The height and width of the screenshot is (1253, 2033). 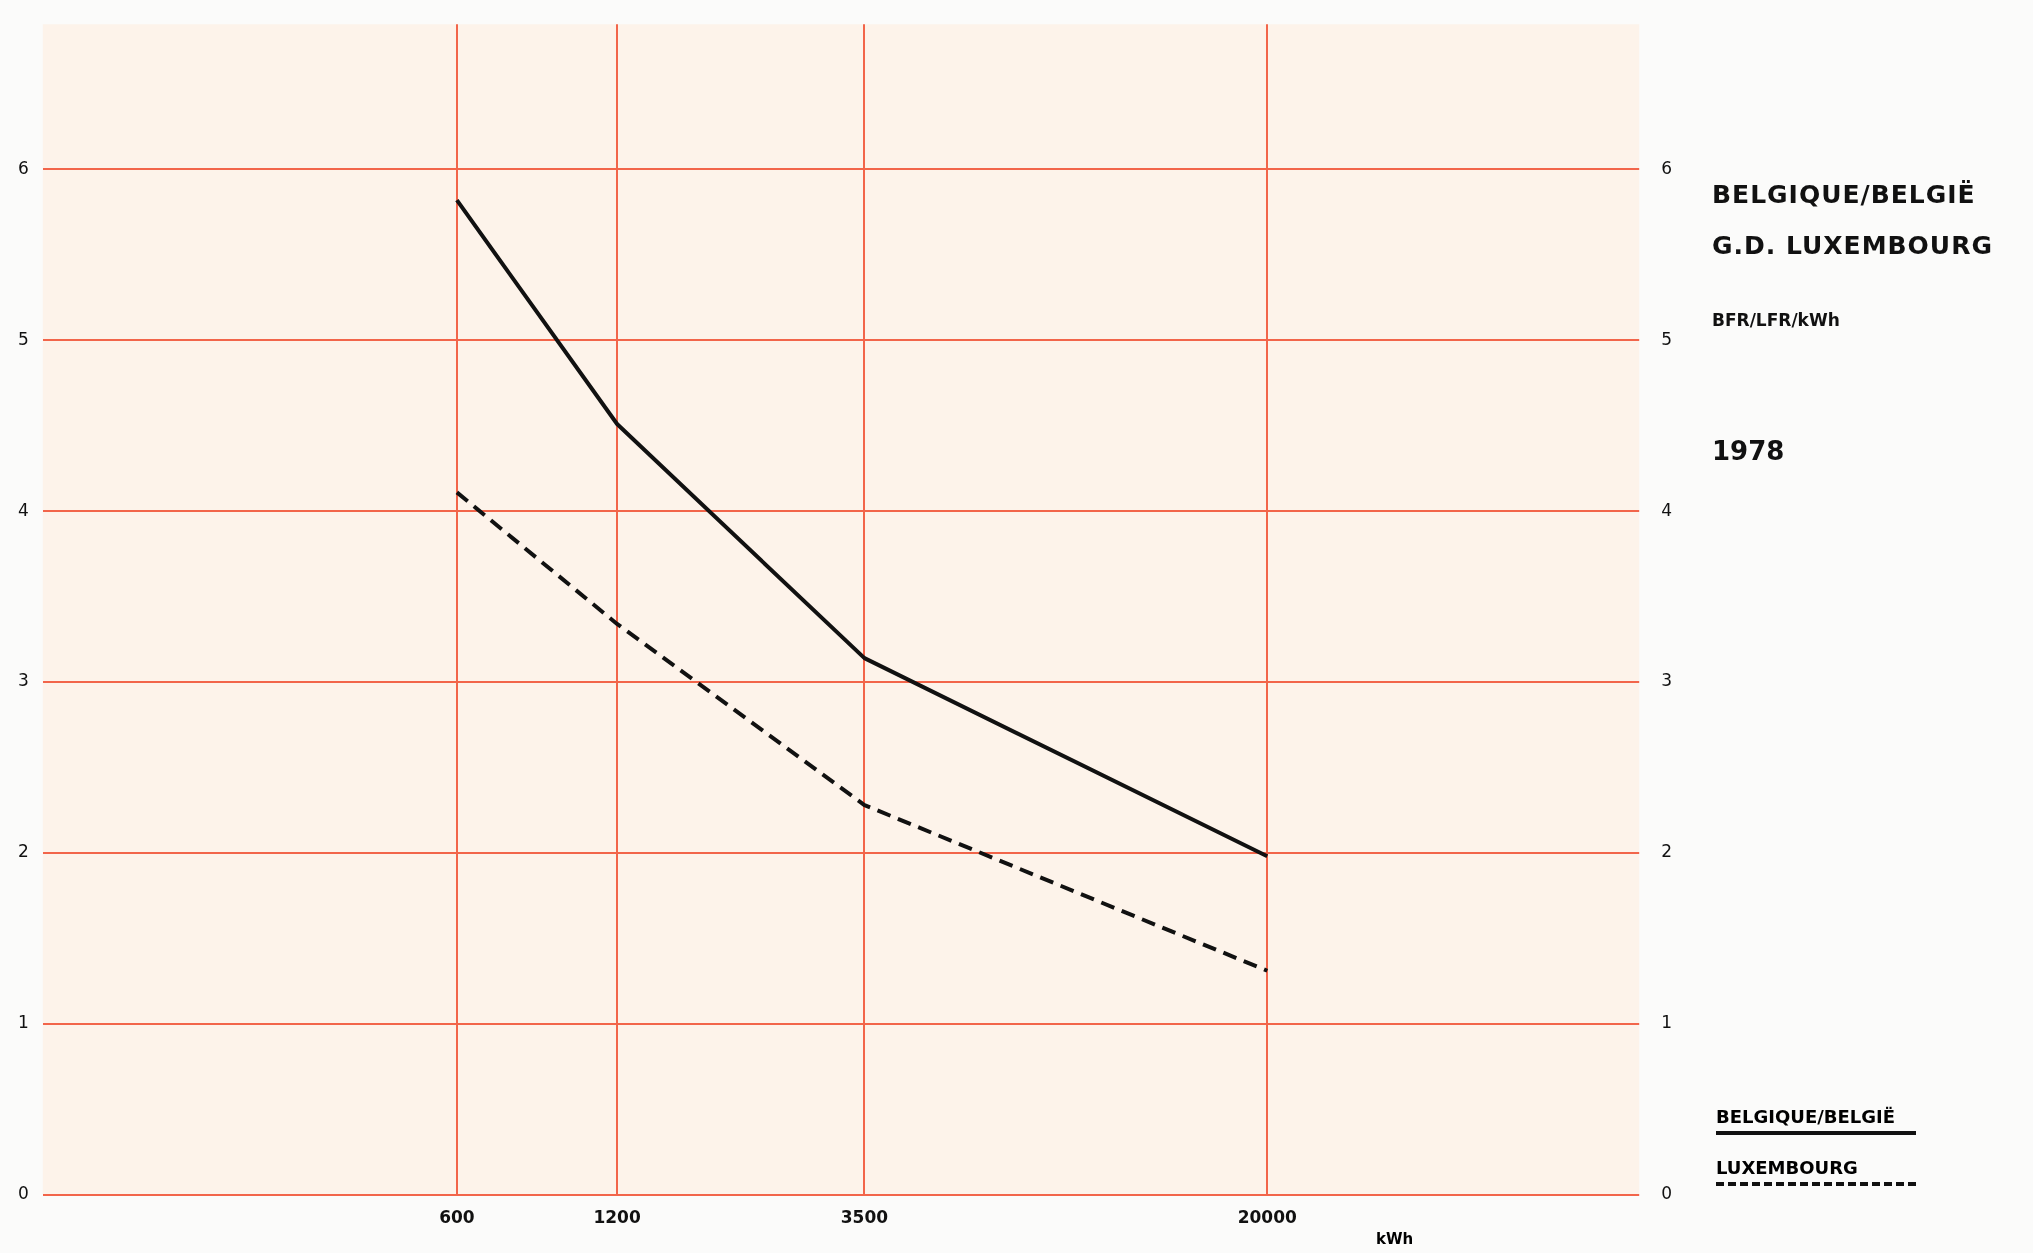 I want to click on y2-tick-label: 3, so click(x=1667, y=680).